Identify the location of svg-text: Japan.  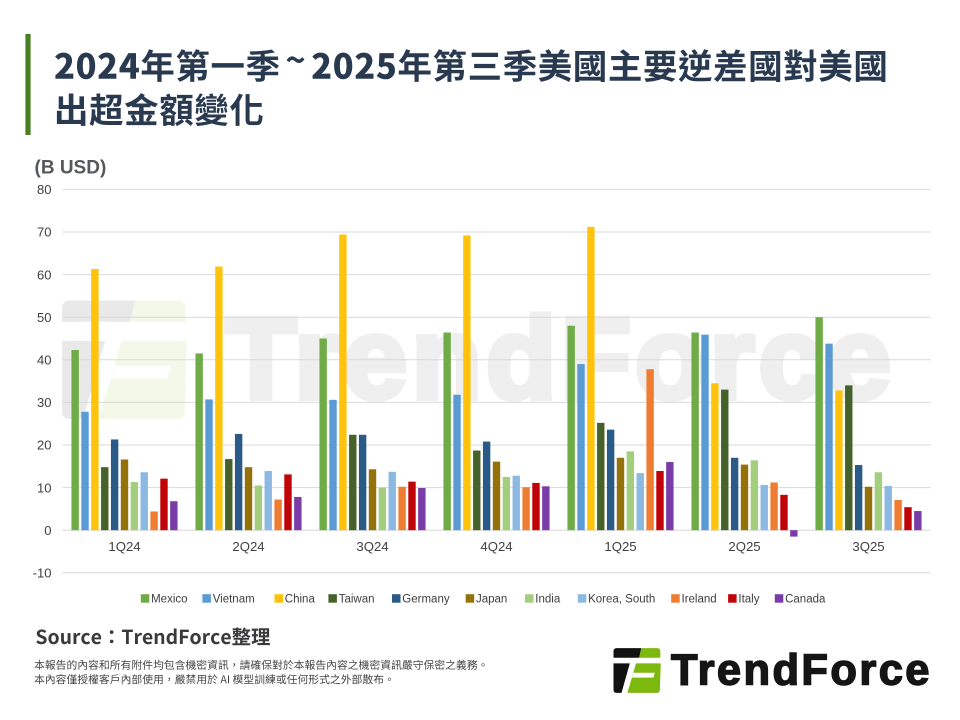
(491, 600).